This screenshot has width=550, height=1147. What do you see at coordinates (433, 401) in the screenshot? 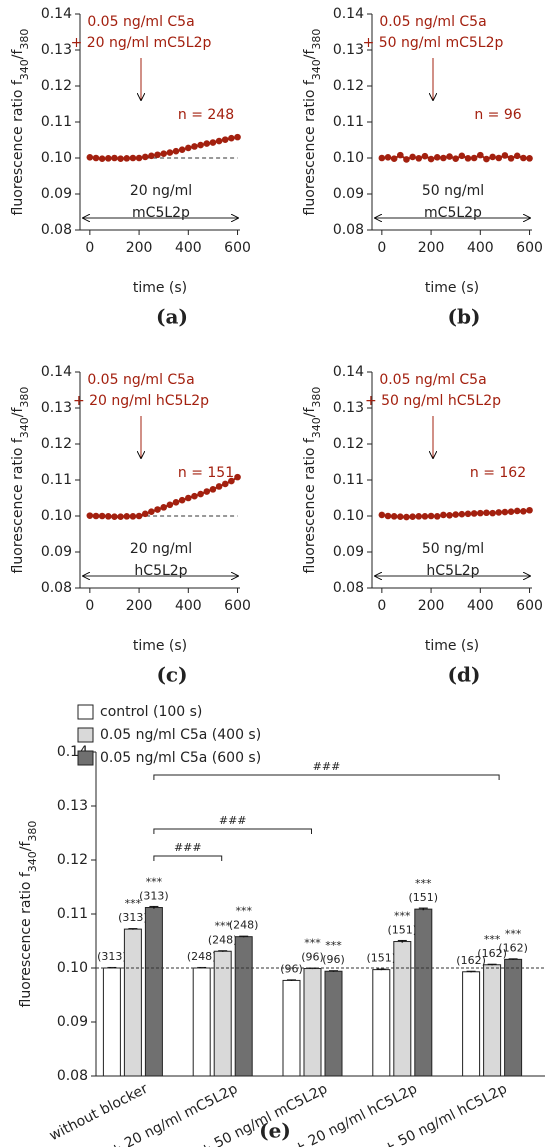
I see `annotation: + 50 ng/ml hC5L2p` at bounding box center [433, 401].